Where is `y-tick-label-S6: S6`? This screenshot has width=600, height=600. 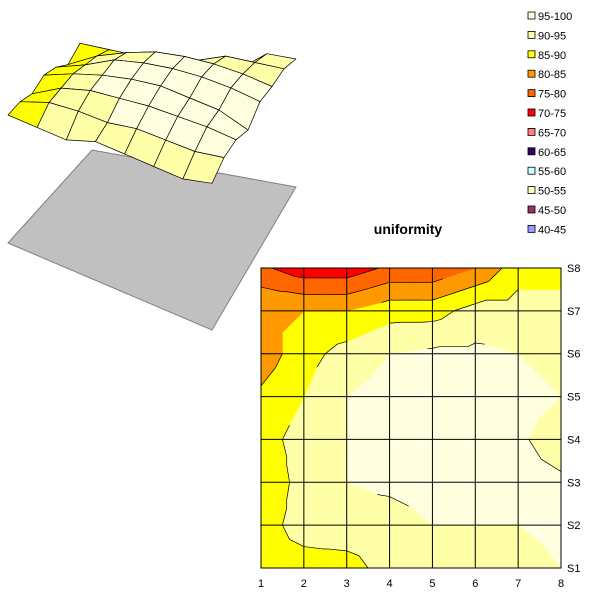 y-tick-label-S6: S6 is located at coordinates (573, 355).